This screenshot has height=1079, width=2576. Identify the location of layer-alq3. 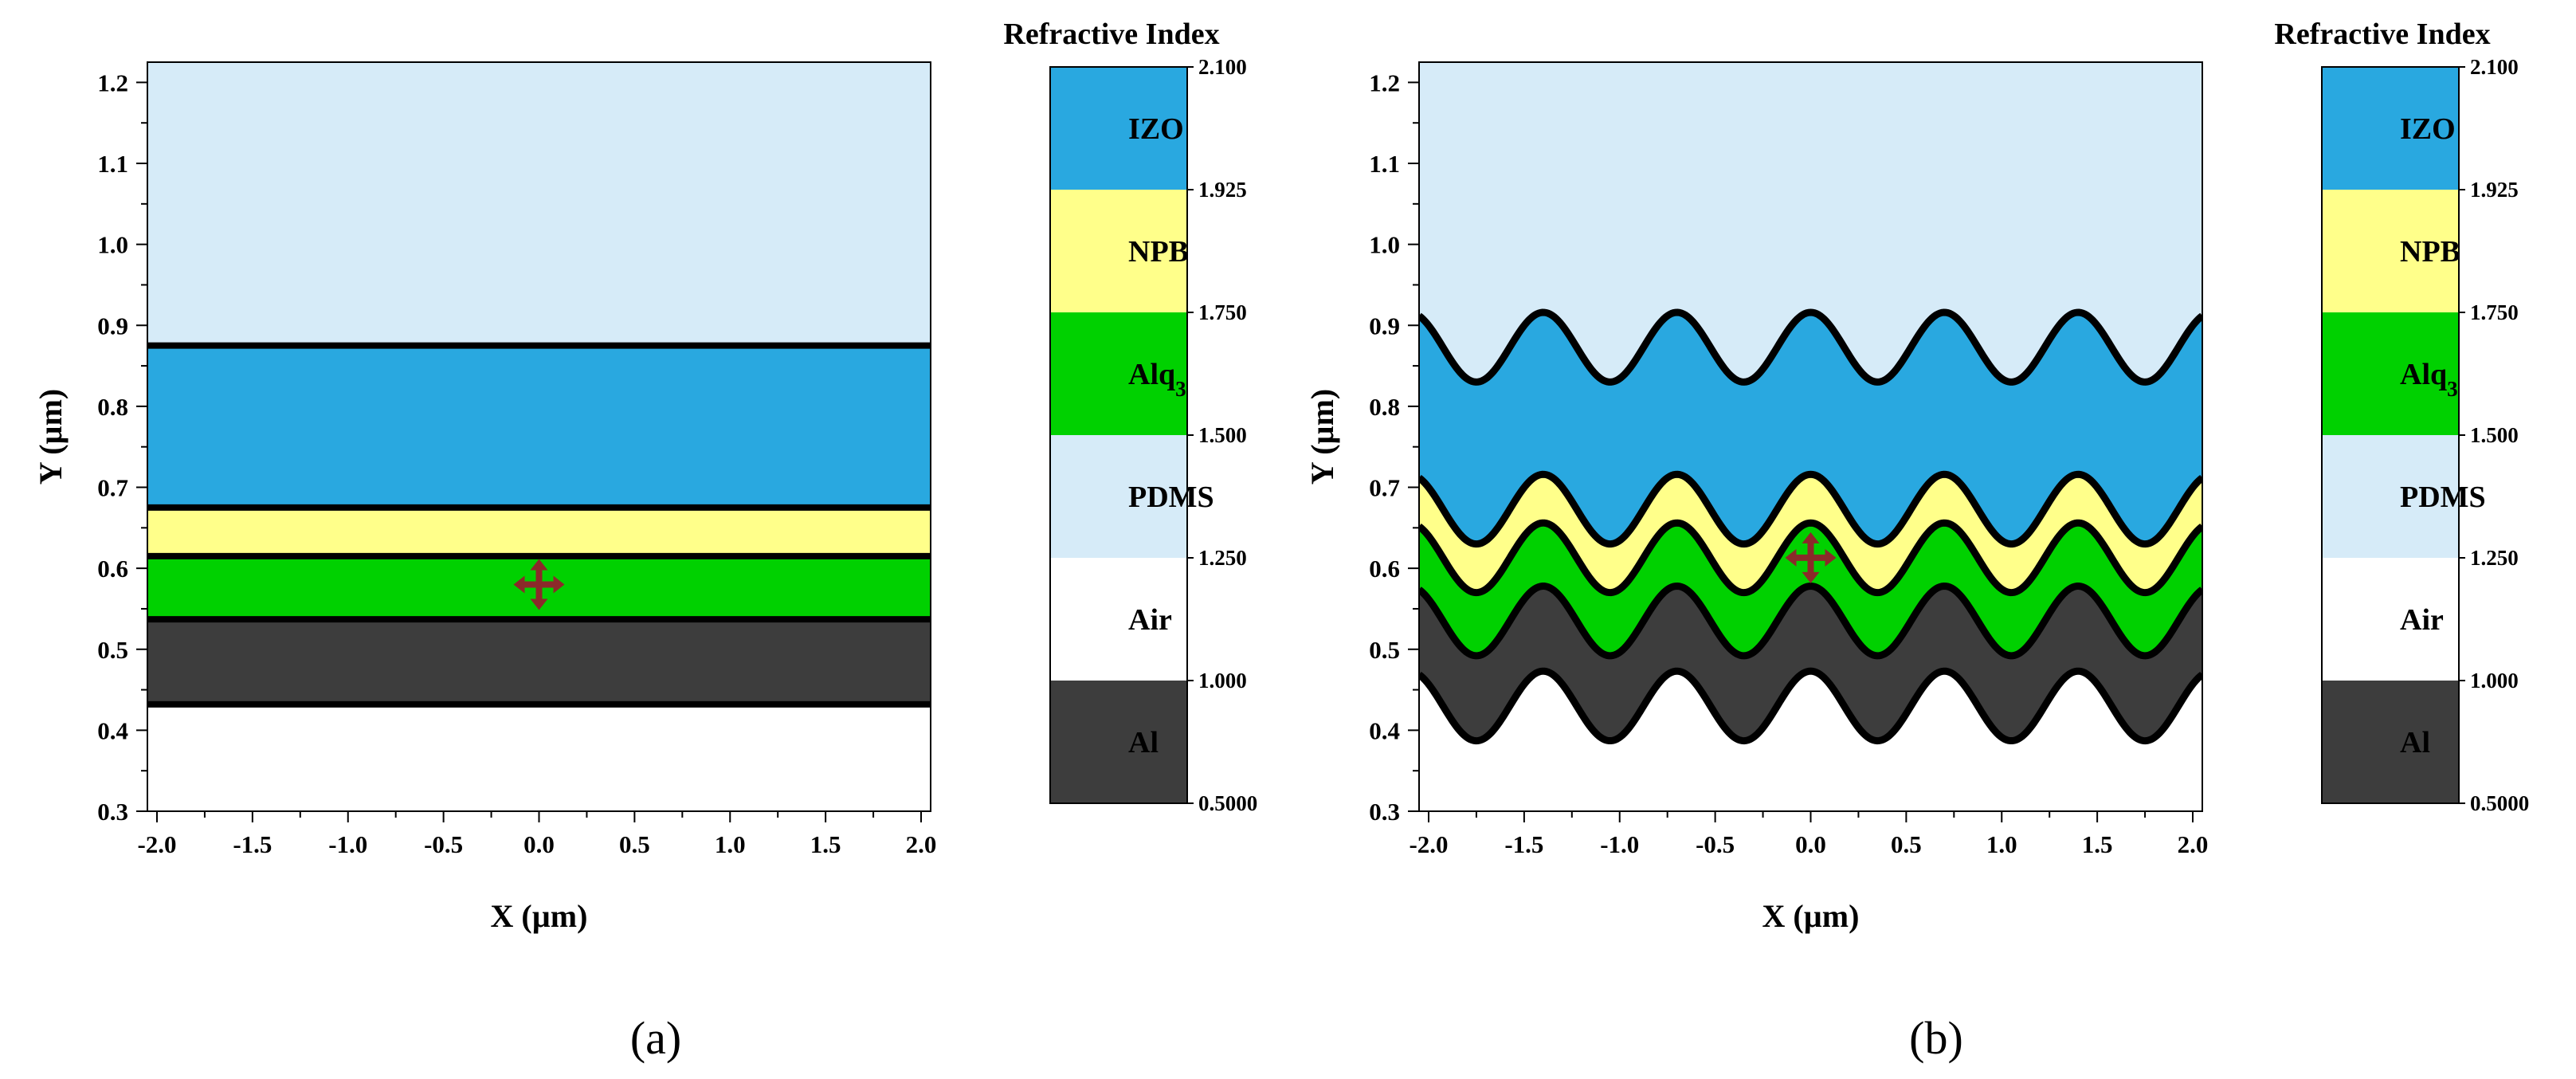
(1810, 589).